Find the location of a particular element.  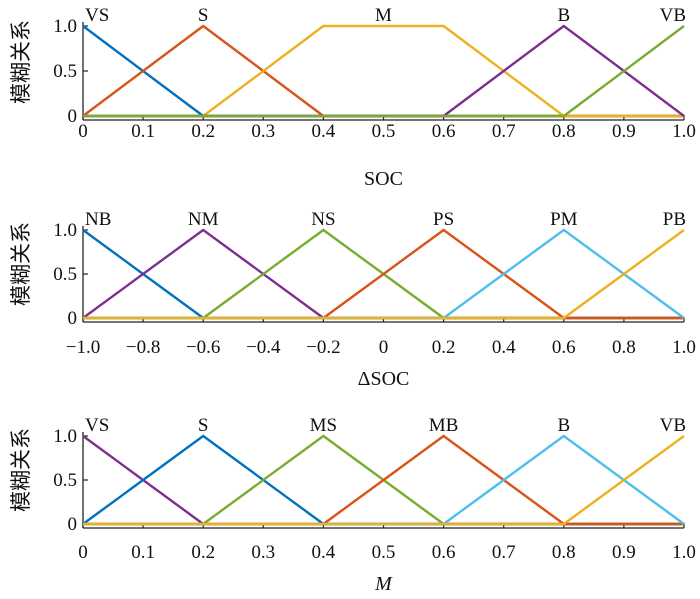

x-tick-label: −0.8 is located at coordinates (143, 347).